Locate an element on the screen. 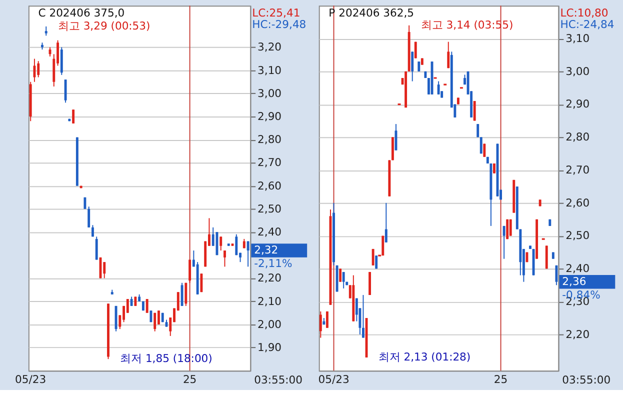  text: 2,36 is located at coordinates (574, 281).